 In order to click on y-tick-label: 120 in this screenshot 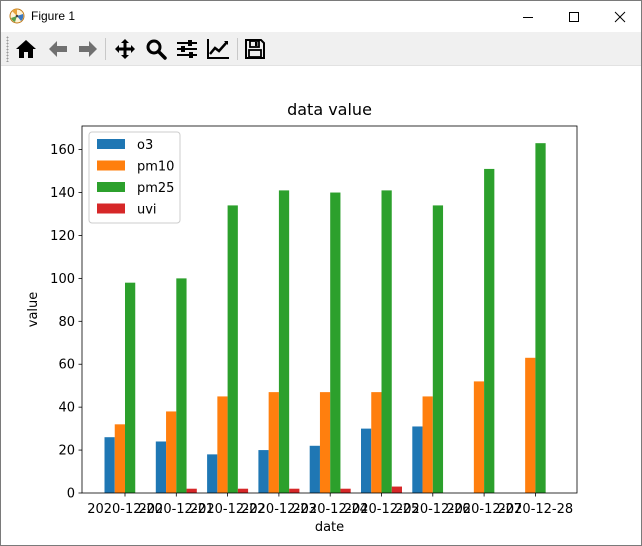, I will do `click(62, 236)`.